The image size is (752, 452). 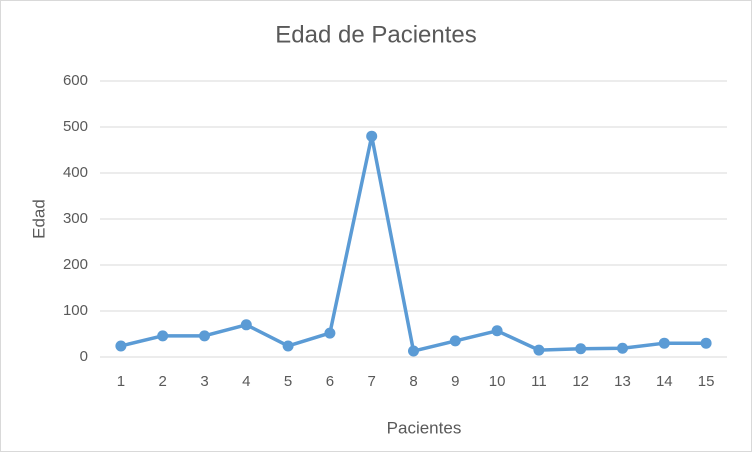 I want to click on x-tick-label: 13, so click(x=622, y=381).